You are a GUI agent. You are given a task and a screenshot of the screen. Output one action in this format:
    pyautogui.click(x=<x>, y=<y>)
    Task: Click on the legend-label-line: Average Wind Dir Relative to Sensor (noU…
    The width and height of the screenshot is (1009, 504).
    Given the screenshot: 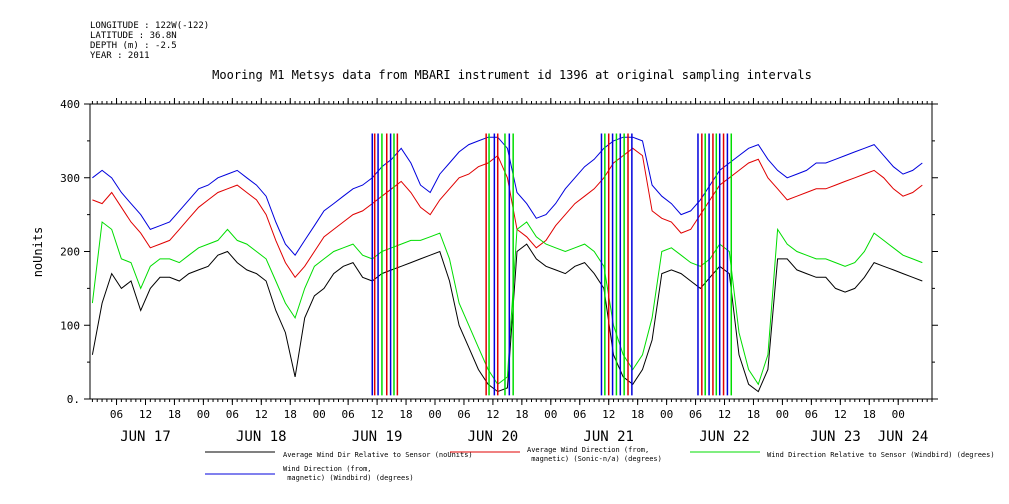 What is the action you would take?
    pyautogui.click(x=378, y=455)
    